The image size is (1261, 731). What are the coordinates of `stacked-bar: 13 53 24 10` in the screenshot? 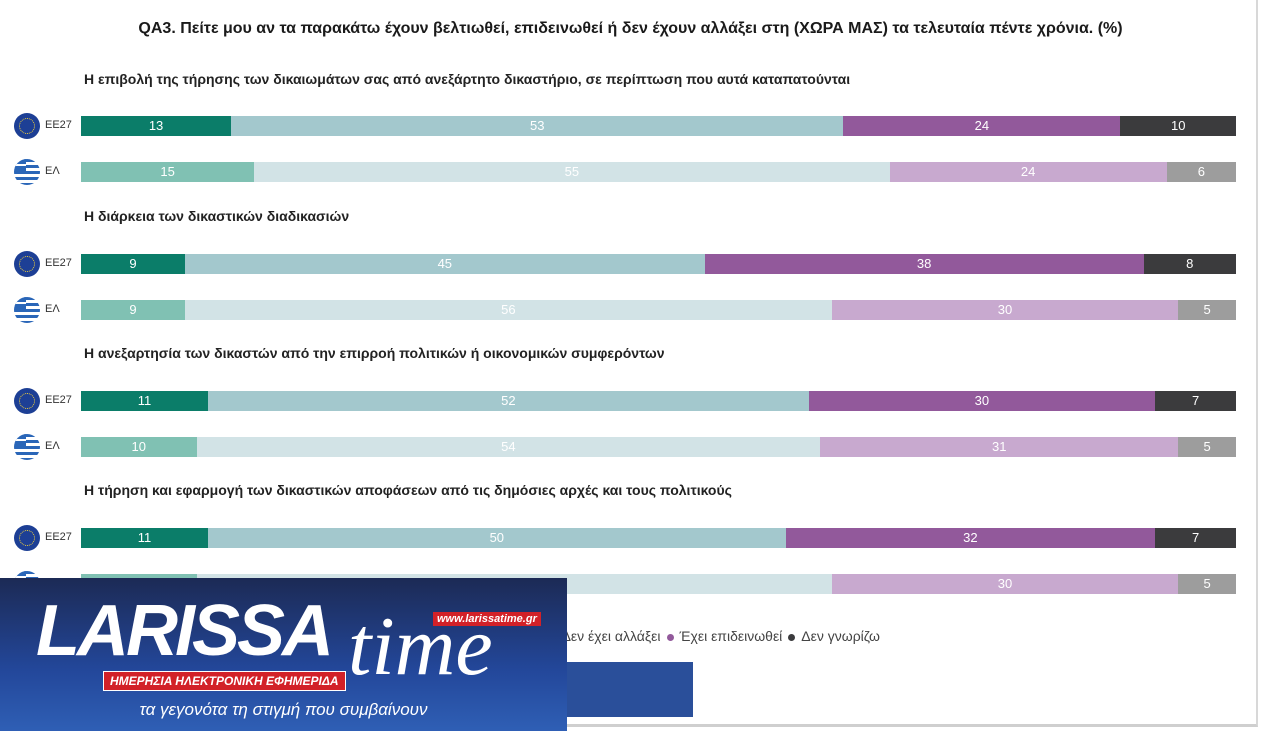 It's located at (658, 126).